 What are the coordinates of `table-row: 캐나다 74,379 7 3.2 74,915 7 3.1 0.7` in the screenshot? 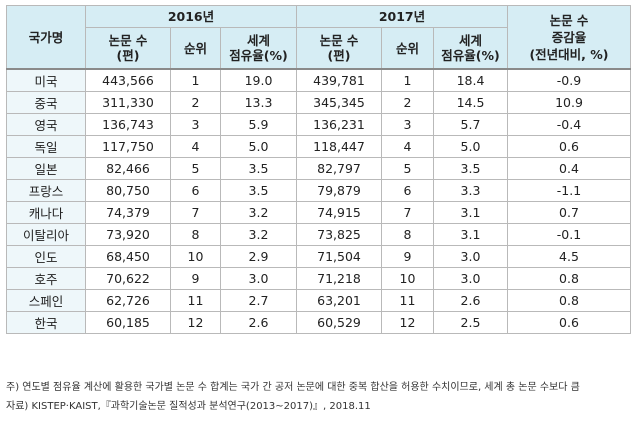 It's located at (318, 212).